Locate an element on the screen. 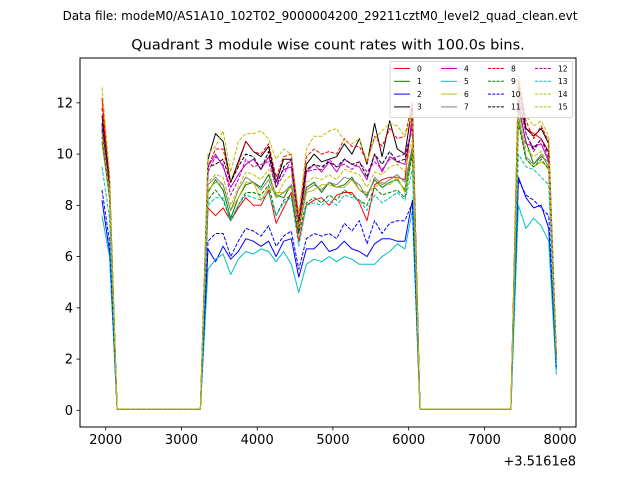 Image resolution: width=640 pixels, height=480 pixels. y-tick-label: 4 is located at coordinates (69, 308).